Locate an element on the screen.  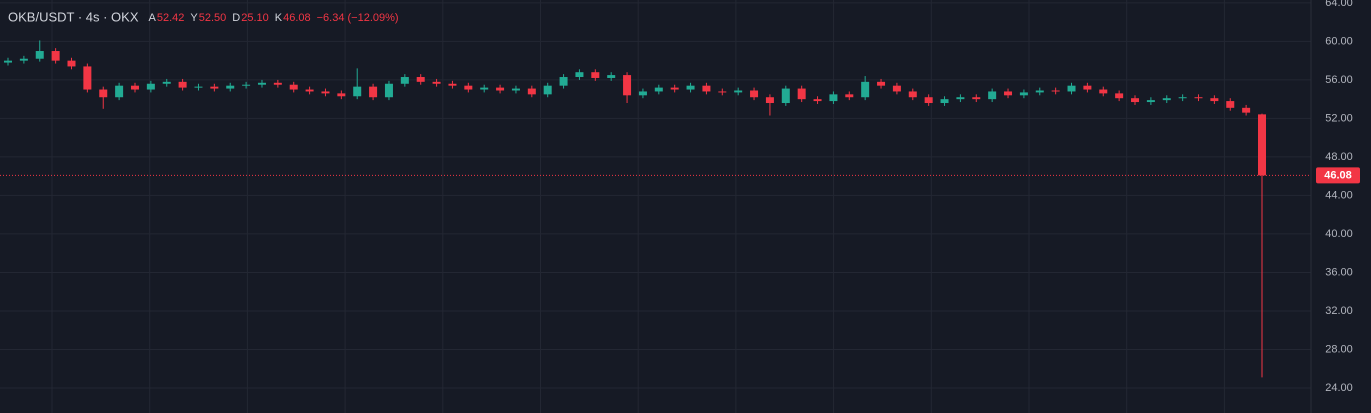
y-tick-label: 56.00 is located at coordinates (1339, 80).